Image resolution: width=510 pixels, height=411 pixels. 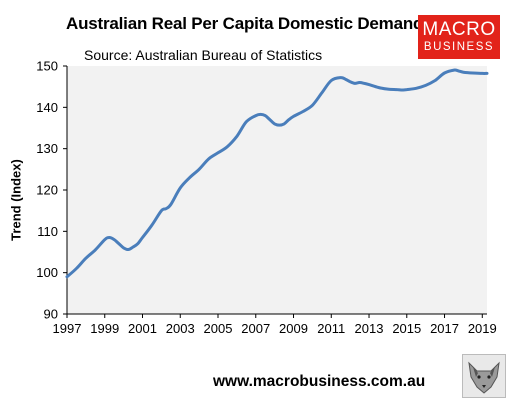 I want to click on y-tick-label: 130, so click(x=47, y=148).